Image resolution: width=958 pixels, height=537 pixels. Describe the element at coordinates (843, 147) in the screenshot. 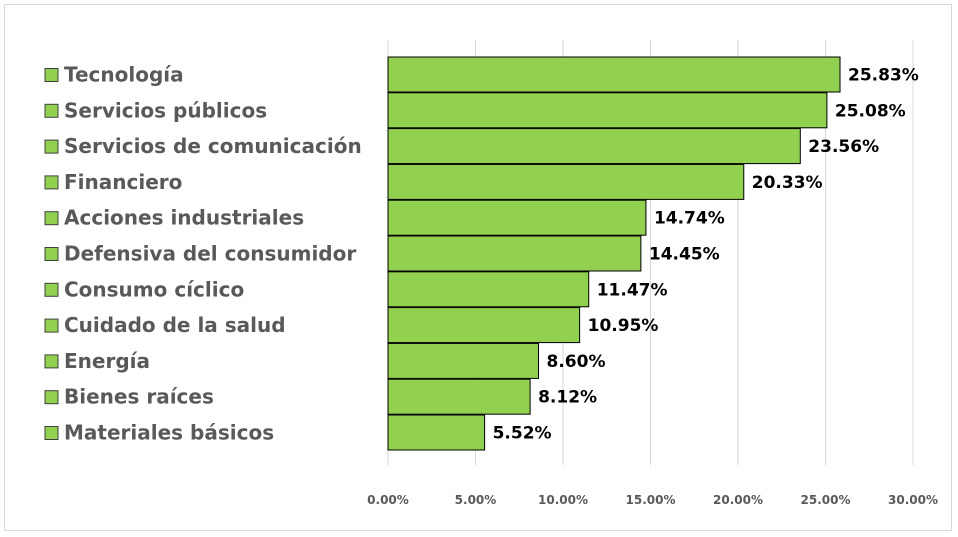

I see `bar-value-label: 23.56%` at that location.